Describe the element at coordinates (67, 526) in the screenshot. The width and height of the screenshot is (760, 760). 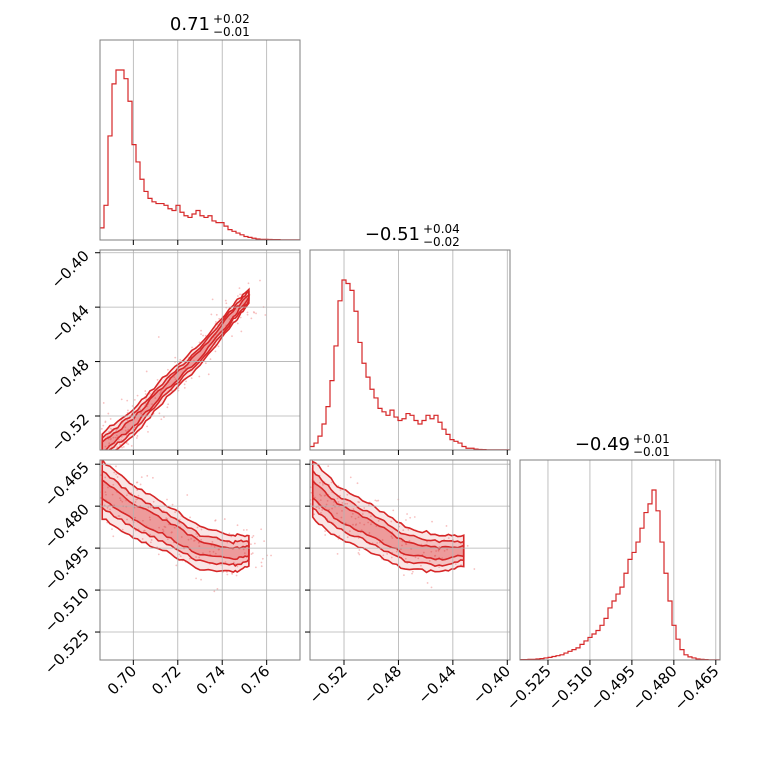
I see `y-tick-label: −0.480` at that location.